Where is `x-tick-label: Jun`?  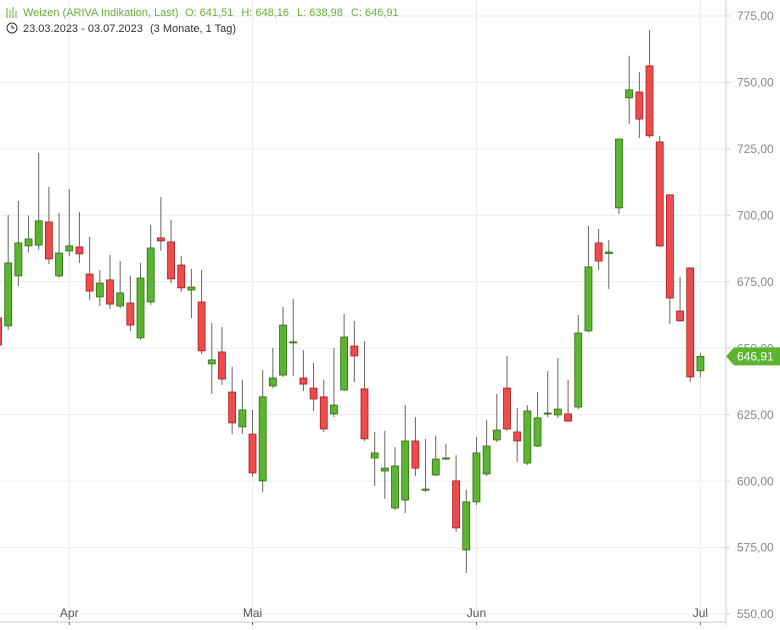
x-tick-label: Jun is located at coordinates (476, 613).